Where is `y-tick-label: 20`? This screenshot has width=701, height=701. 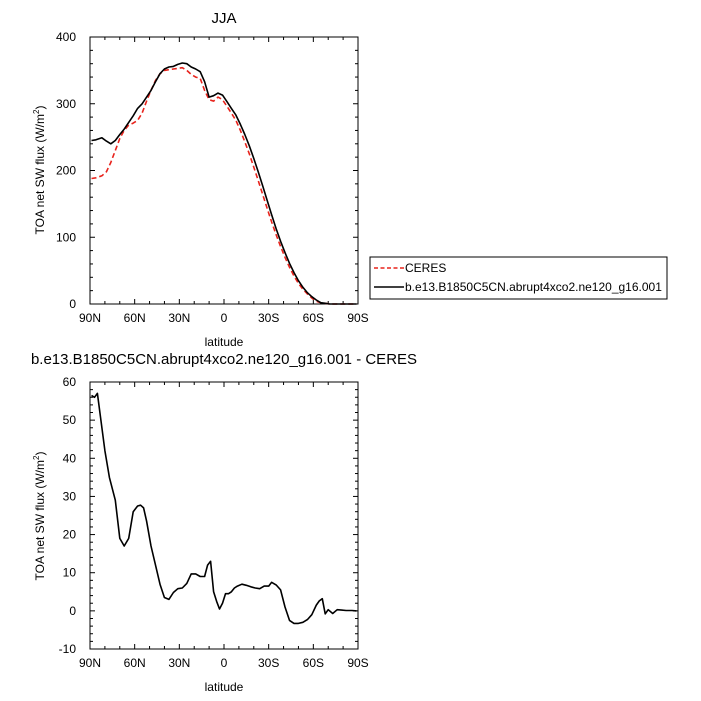
y-tick-label: 20 is located at coordinates (70, 535).